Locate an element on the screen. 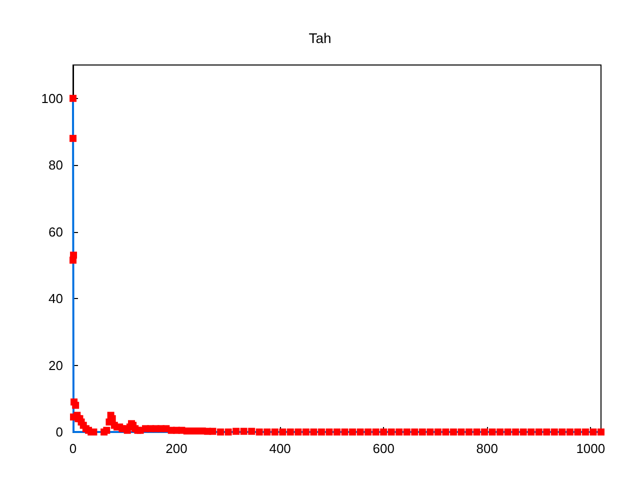 This screenshot has width=640, height=480. y-tick-label: 100 is located at coordinates (52, 98).